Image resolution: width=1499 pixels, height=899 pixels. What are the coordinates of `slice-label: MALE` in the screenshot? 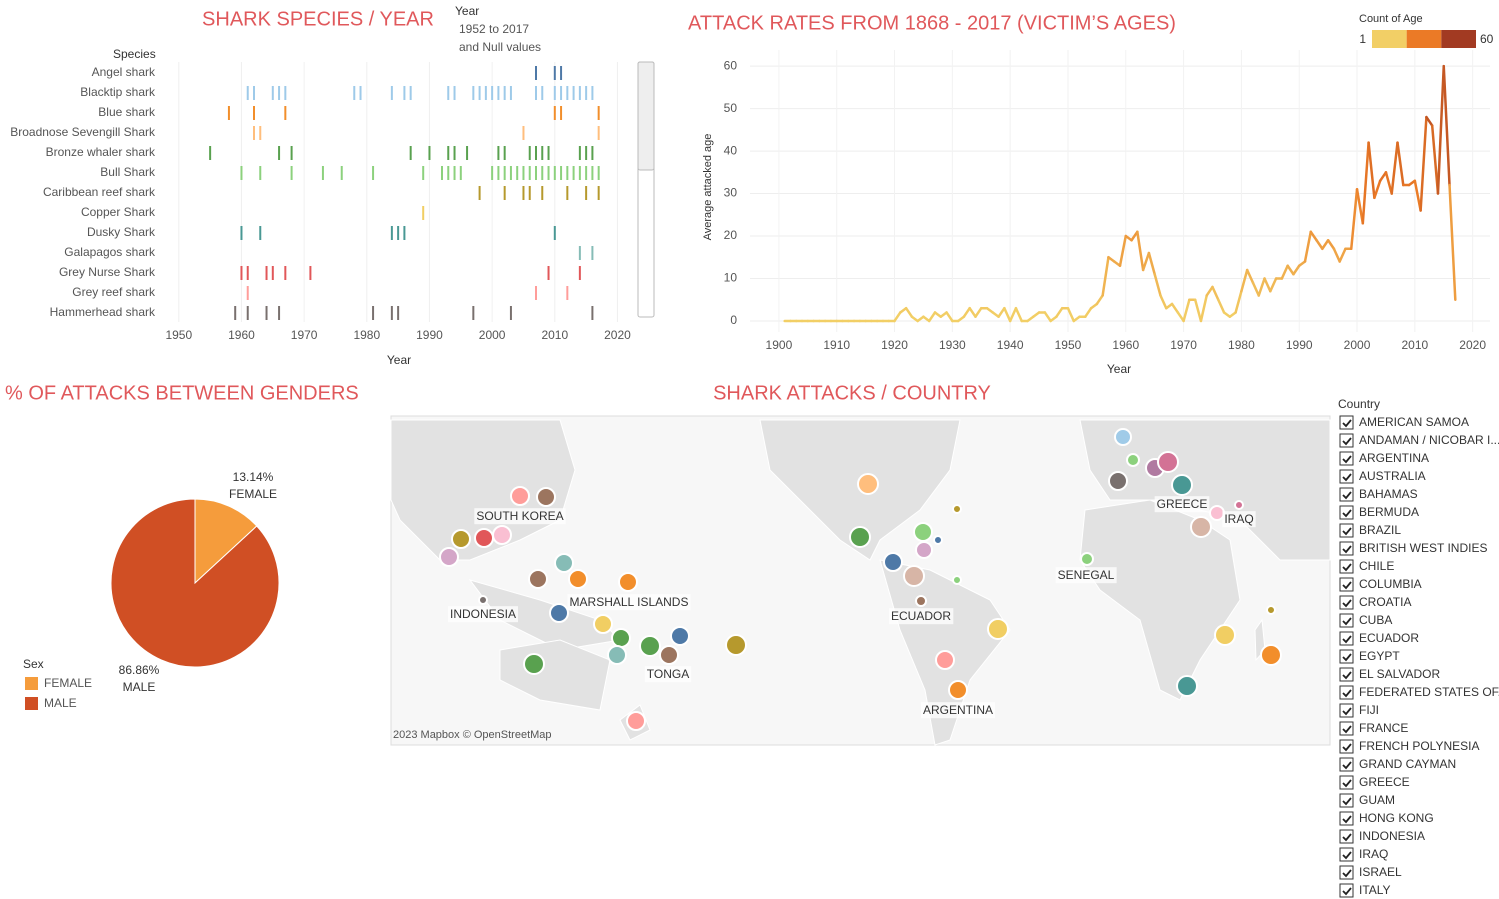 It's located at (139, 687).